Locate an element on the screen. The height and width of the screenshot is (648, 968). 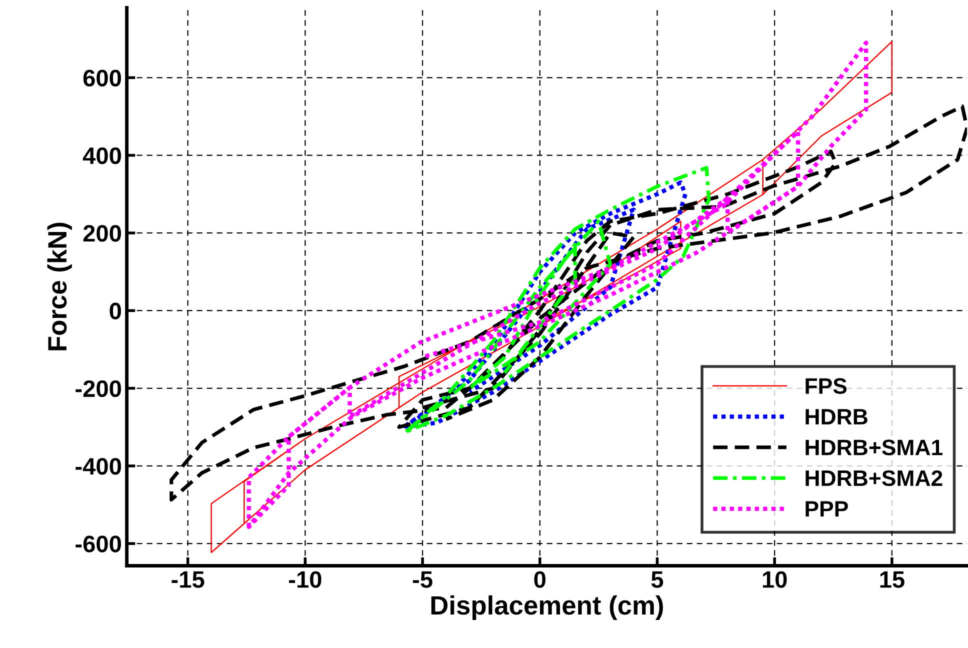
x-axis-title: Displacement (cm) is located at coordinates (547, 607).